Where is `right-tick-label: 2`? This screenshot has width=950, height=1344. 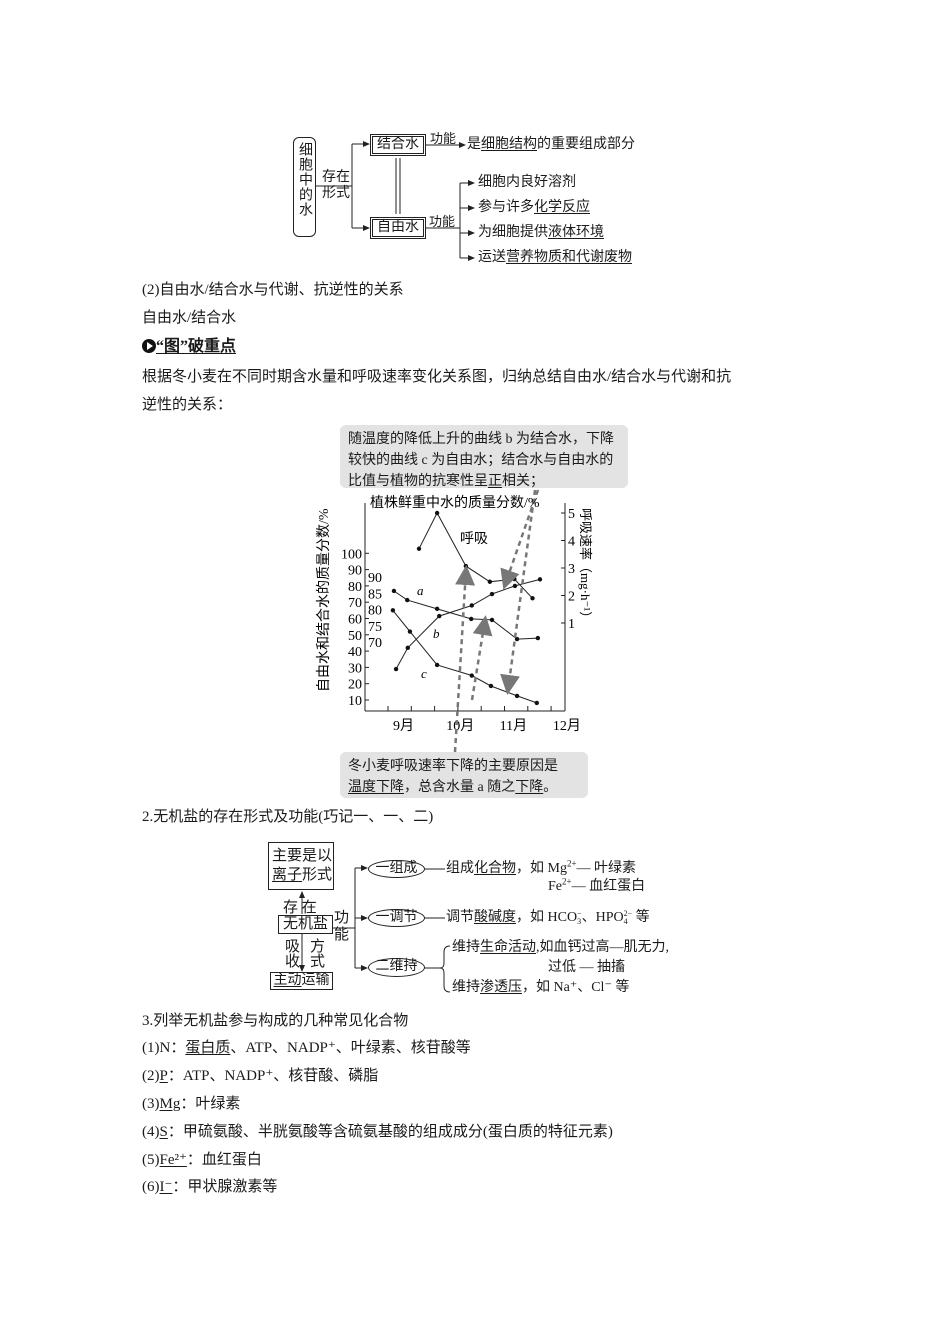 right-tick-label: 2 is located at coordinates (571, 597).